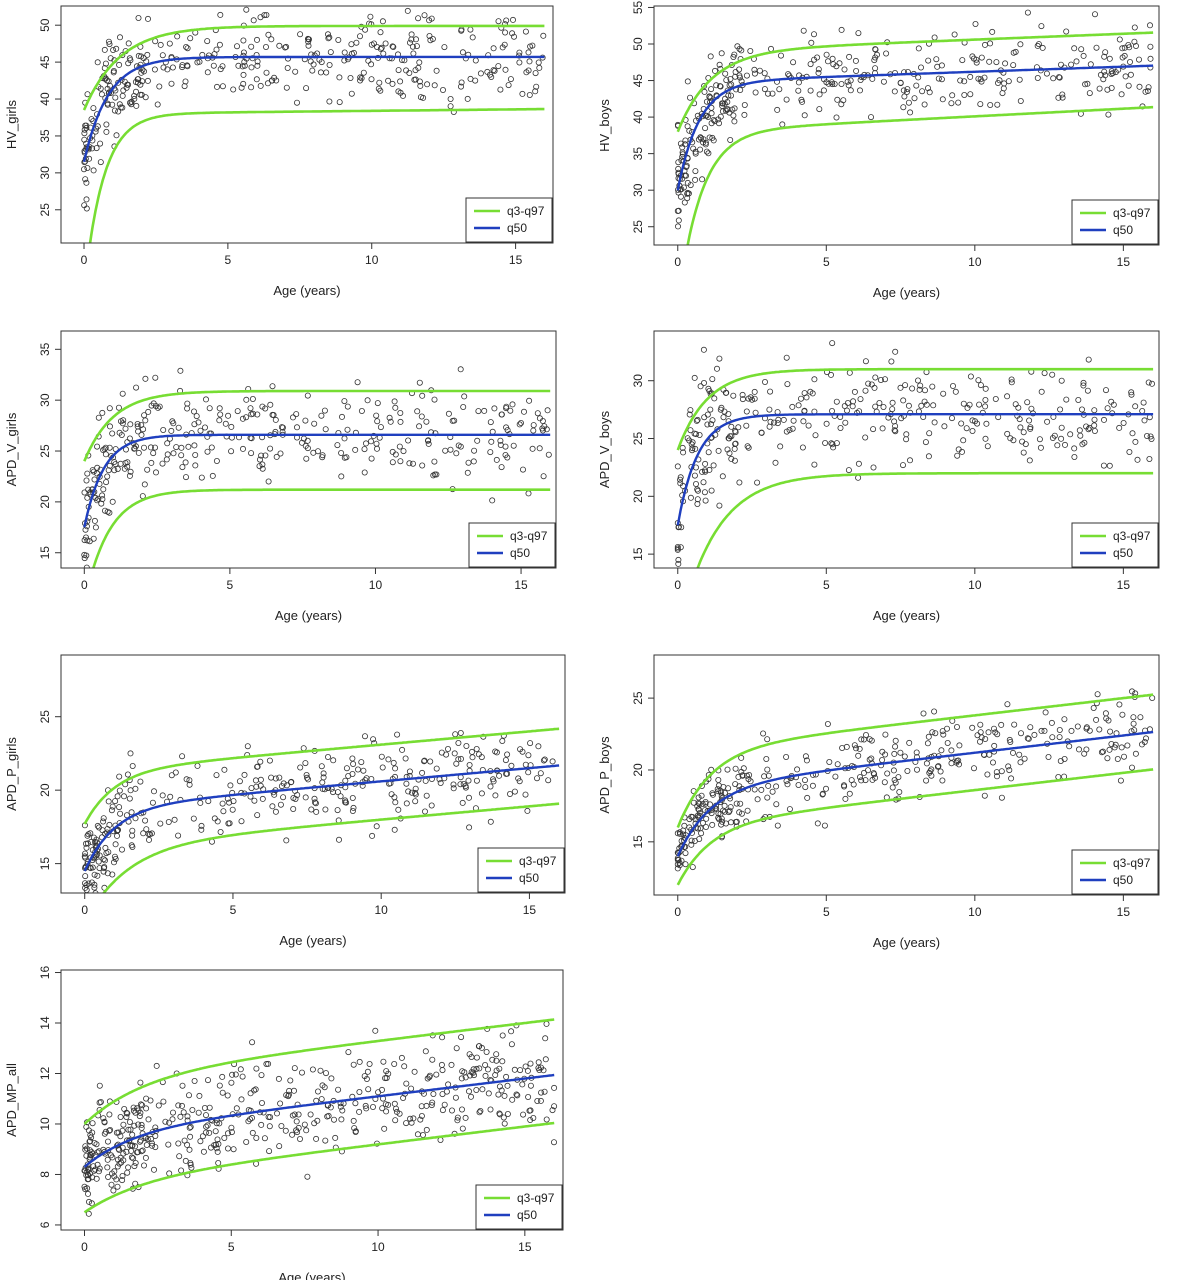 Image resolution: width=1179 pixels, height=1280 pixels. What do you see at coordinates (308, 615) in the screenshot?
I see `x-axis-label: Age (years)` at bounding box center [308, 615].